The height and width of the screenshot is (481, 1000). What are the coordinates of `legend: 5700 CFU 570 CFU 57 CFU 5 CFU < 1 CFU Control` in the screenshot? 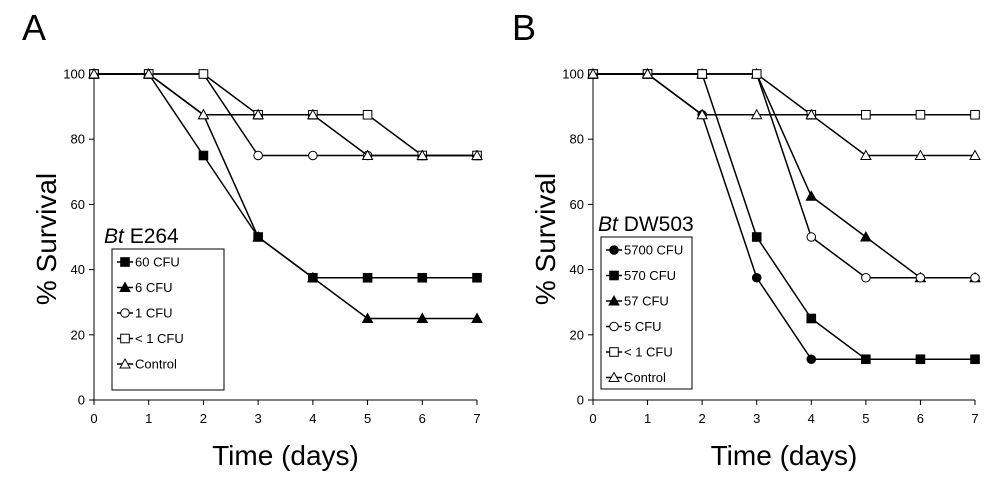 It's located at (646, 313).